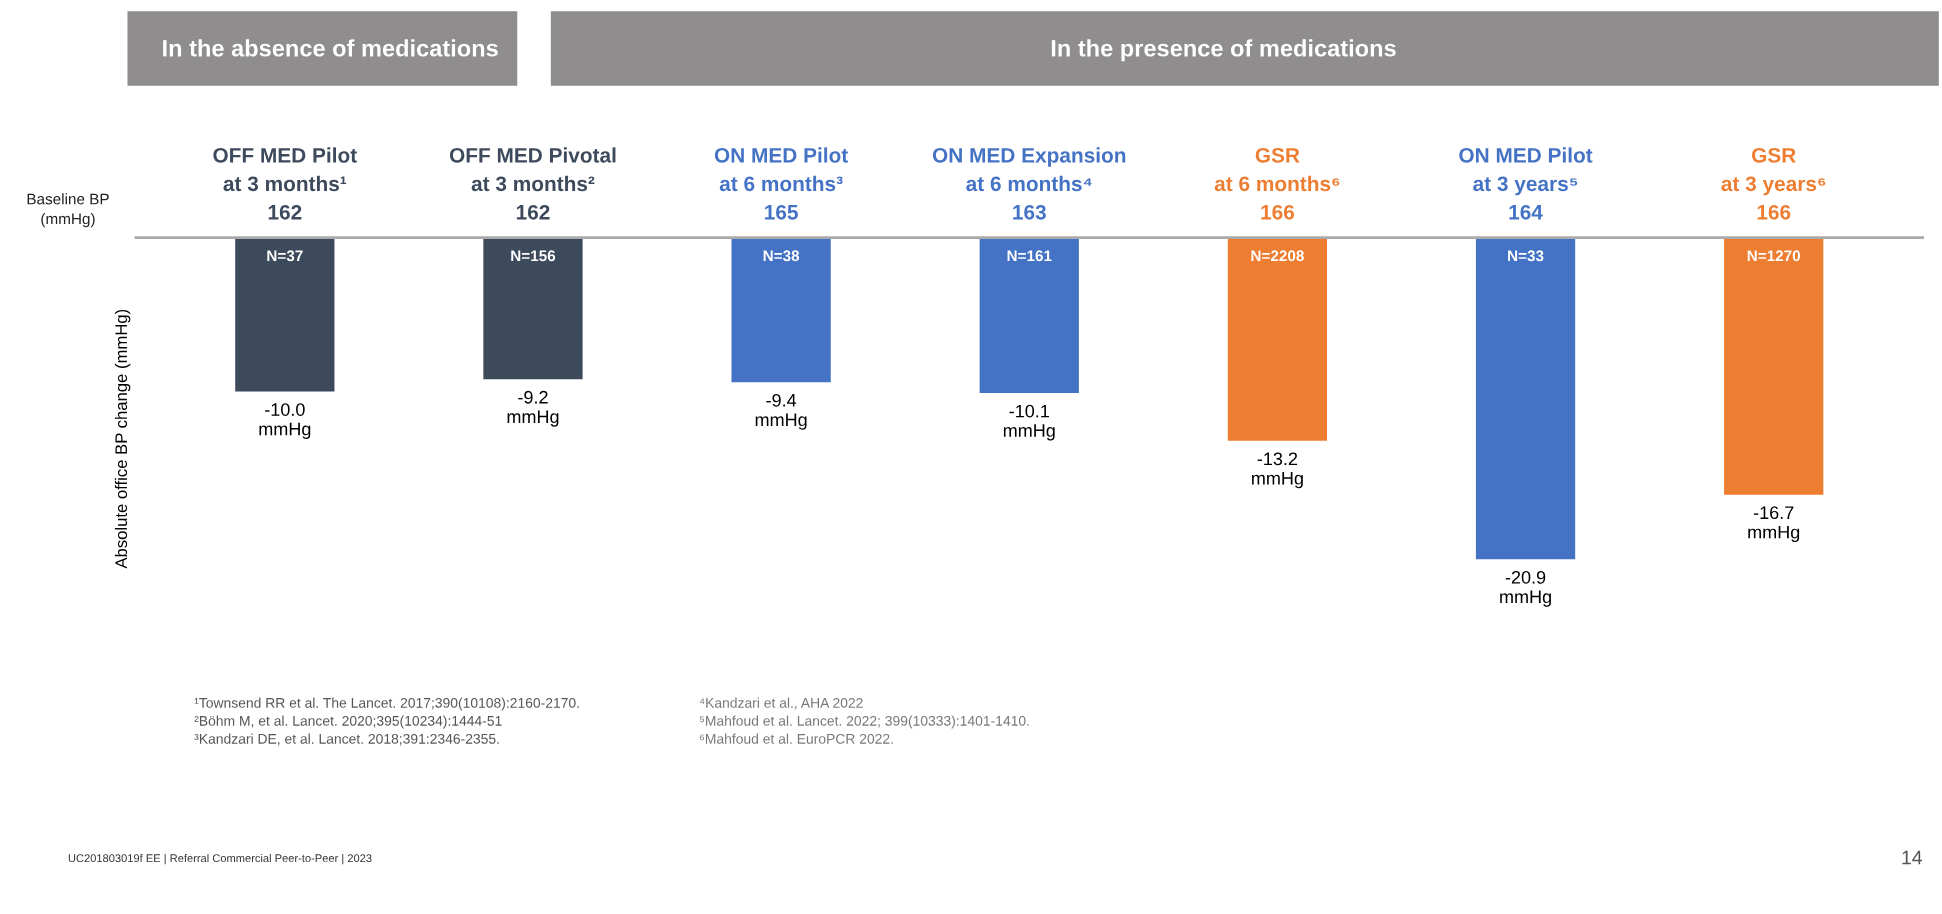 This screenshot has height=914, width=1942. What do you see at coordinates (1526, 183) in the screenshot?
I see `x-tick-label: ON MED Pilot at 3 years⁵ 164` at bounding box center [1526, 183].